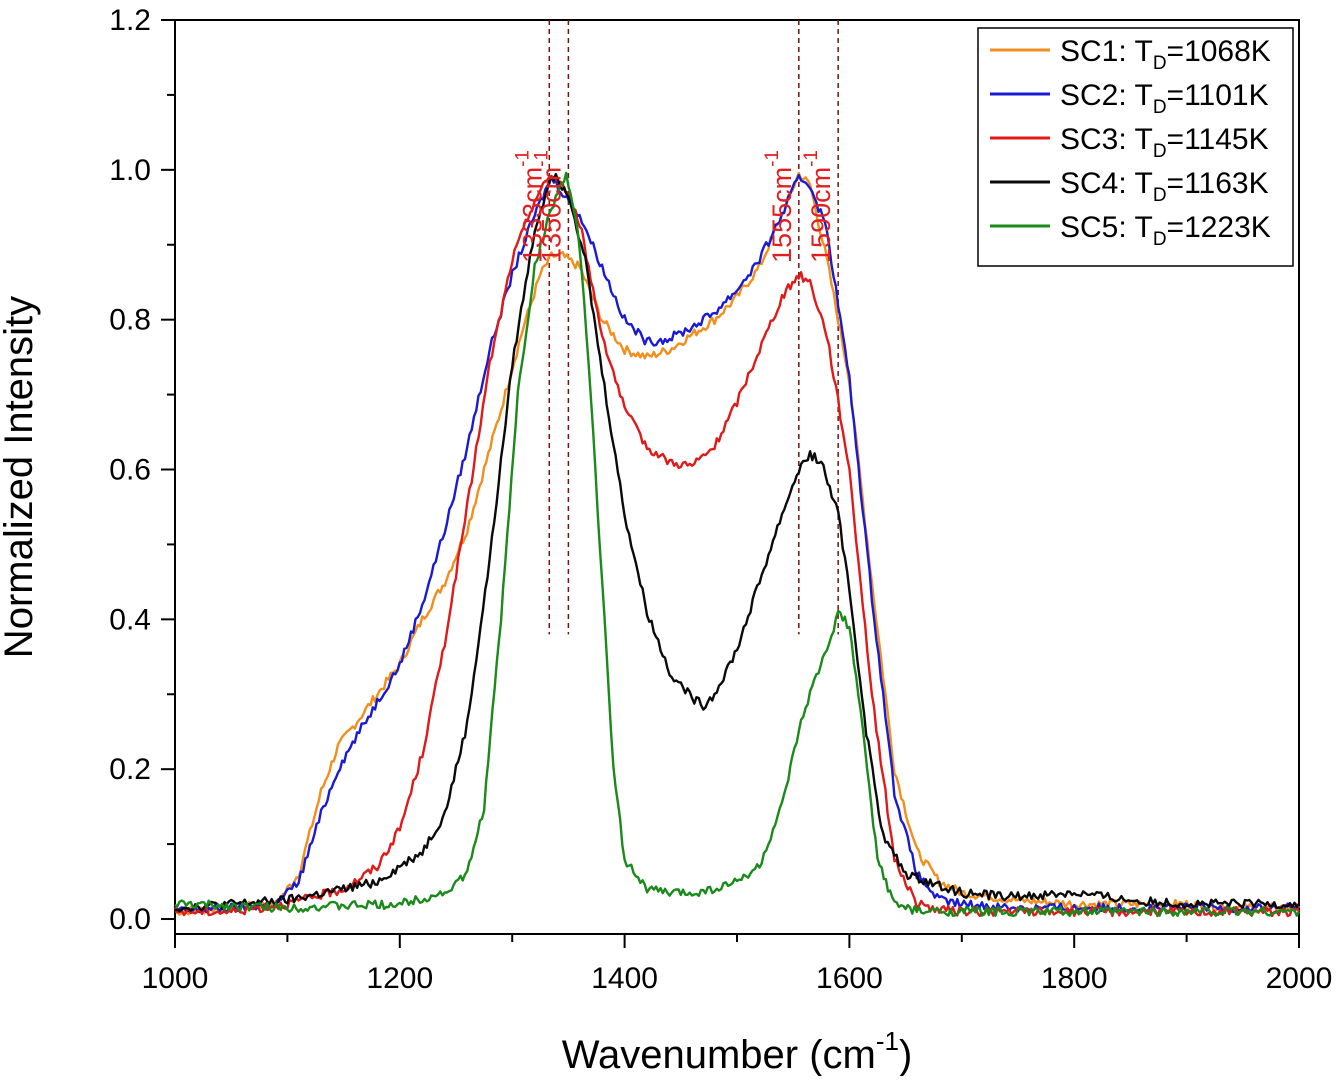  I want to click on legend-name: SC1: T, so click(1106, 51).